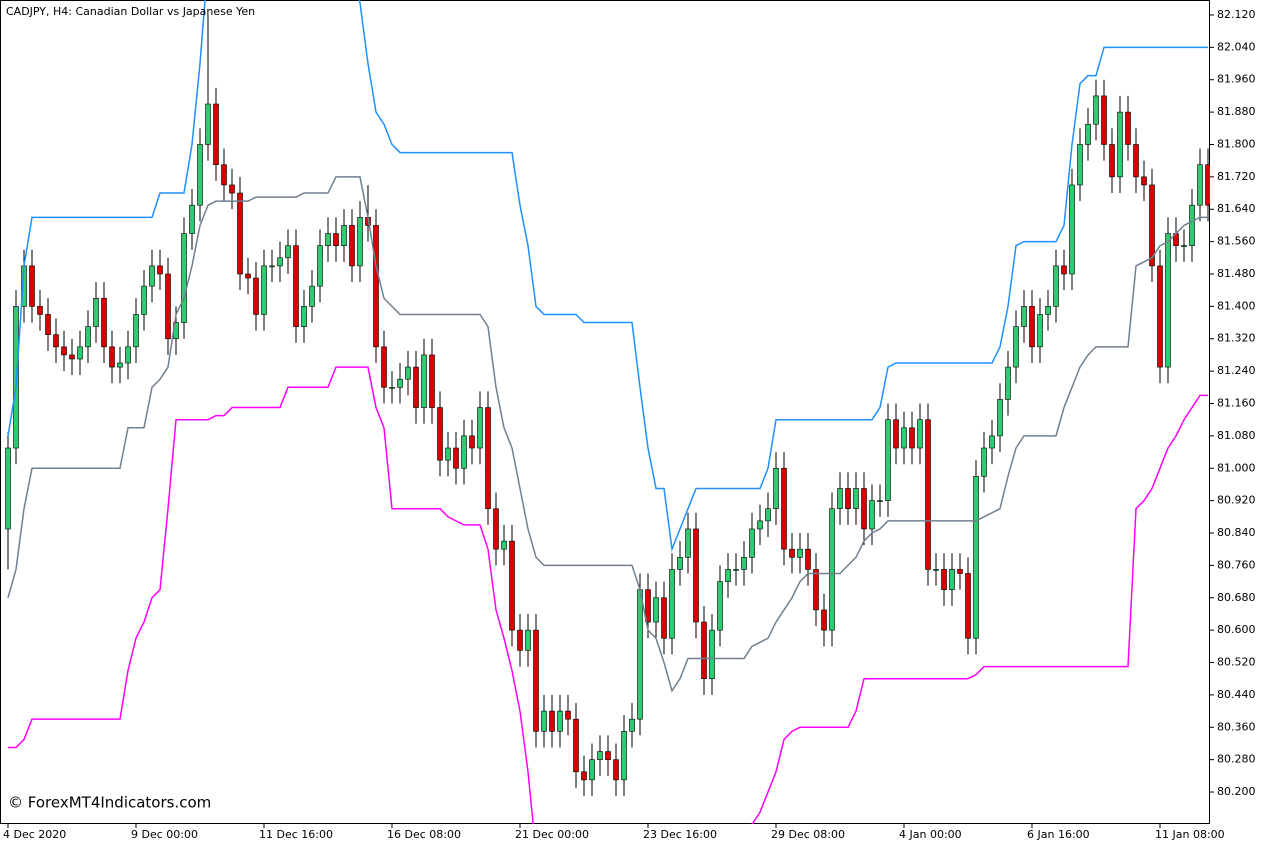 The image size is (1275, 848). What do you see at coordinates (1236, 305) in the screenshot?
I see `y-tick-label: 81.400` at bounding box center [1236, 305].